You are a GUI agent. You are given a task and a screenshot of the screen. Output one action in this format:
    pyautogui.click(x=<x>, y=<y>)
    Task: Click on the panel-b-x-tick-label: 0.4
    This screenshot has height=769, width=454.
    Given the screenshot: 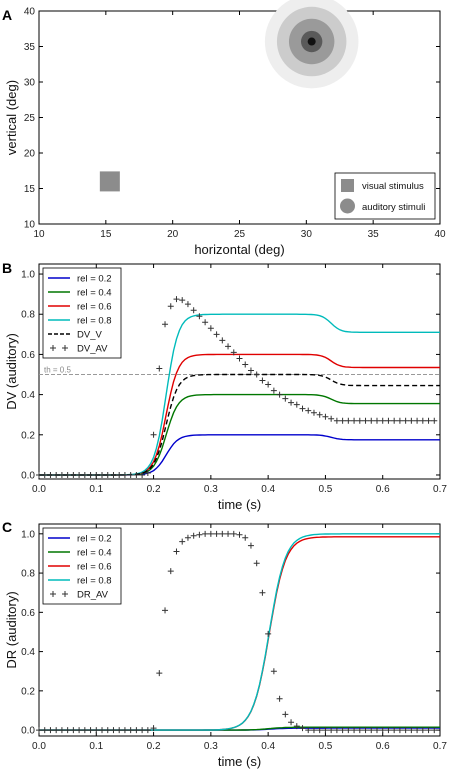 What is the action you would take?
    pyautogui.click(x=268, y=489)
    